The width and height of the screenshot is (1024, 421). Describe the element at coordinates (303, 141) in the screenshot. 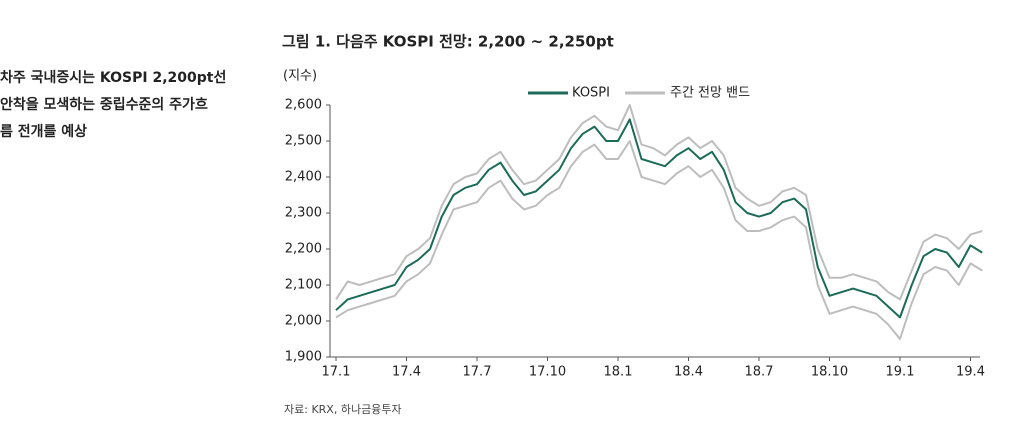

I see `y-tick-label: 2,500` at that location.